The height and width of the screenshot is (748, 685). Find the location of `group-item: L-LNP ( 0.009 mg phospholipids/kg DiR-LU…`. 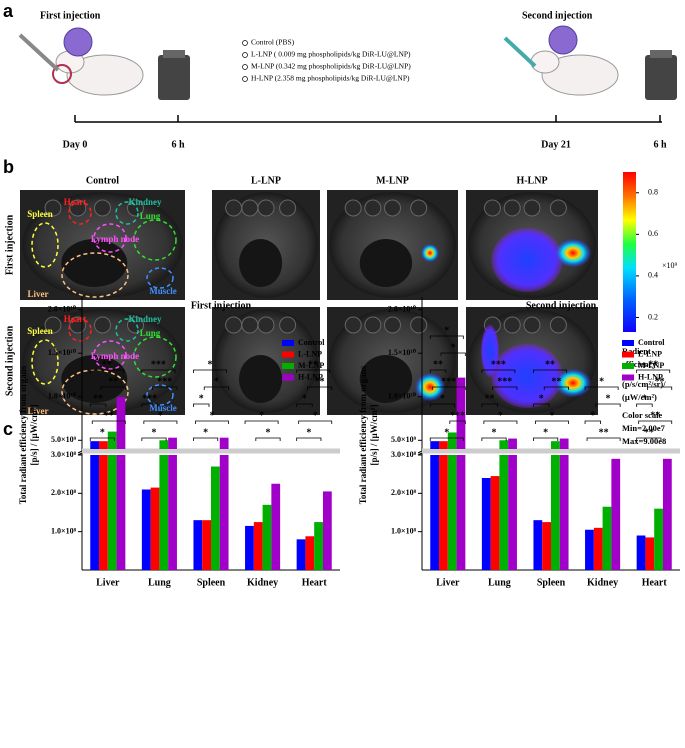

group-item: L-LNP ( 0.009 mg phospholipids/kg DiR-LU… is located at coordinates (331, 54).